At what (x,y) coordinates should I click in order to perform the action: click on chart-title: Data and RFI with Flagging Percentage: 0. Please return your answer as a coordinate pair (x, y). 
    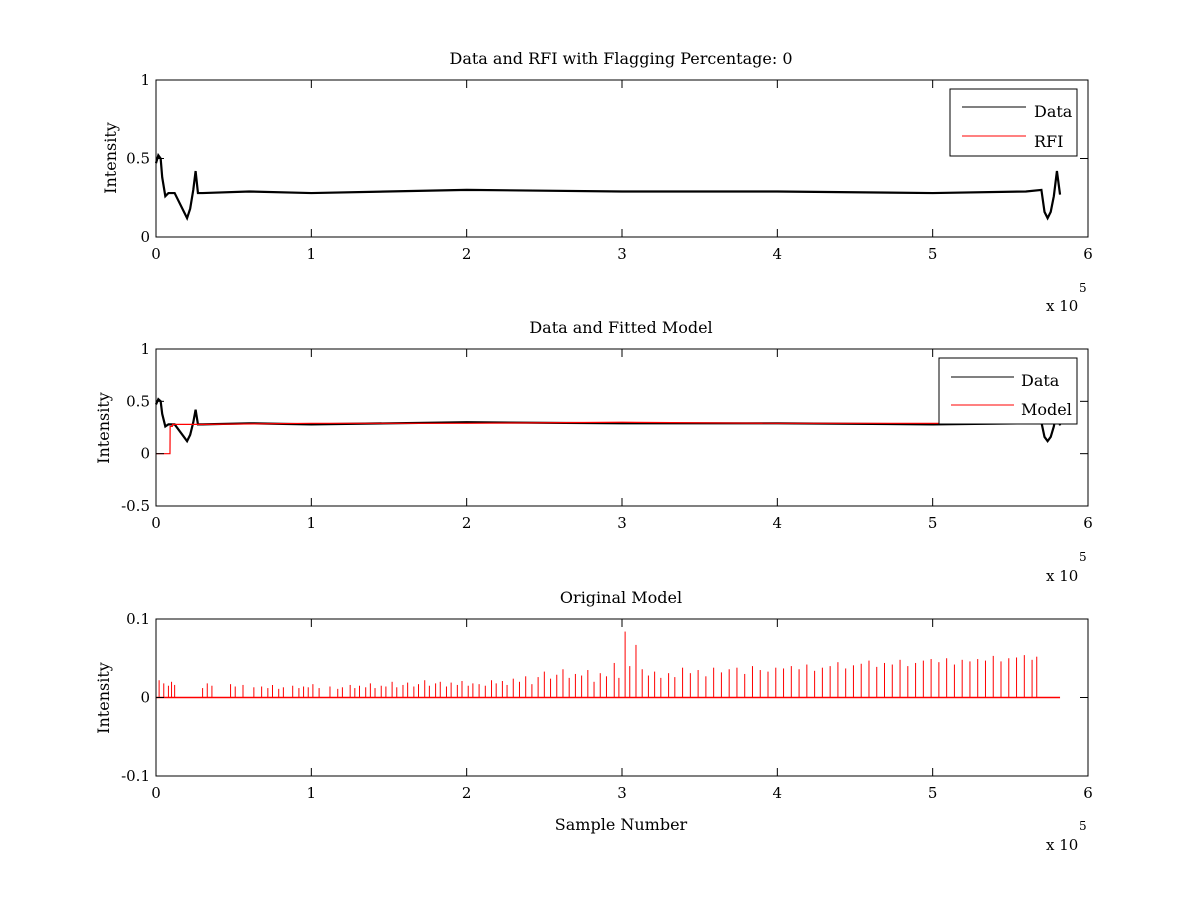
    Looking at the image, I should click on (620, 58).